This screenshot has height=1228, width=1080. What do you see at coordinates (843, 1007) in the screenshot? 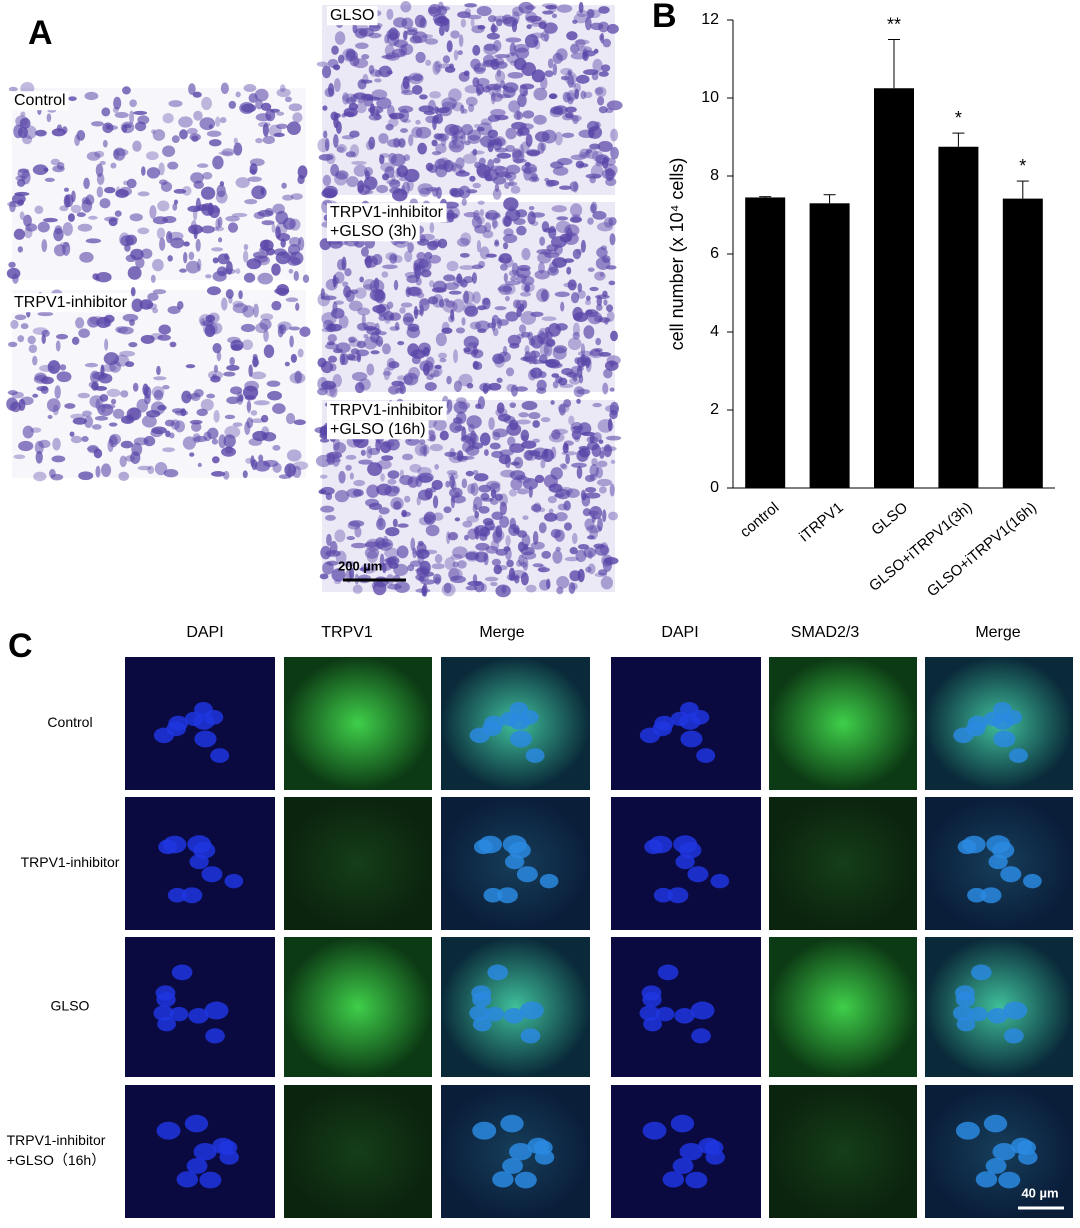
I see `image-bg` at bounding box center [843, 1007].